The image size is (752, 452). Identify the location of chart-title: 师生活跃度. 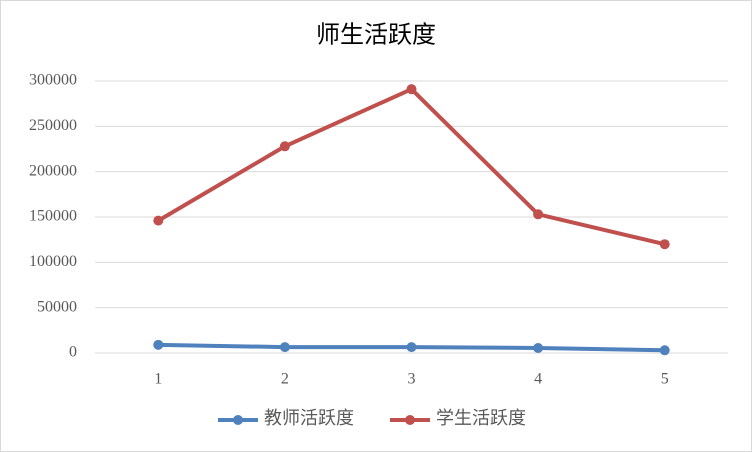
(376, 35).